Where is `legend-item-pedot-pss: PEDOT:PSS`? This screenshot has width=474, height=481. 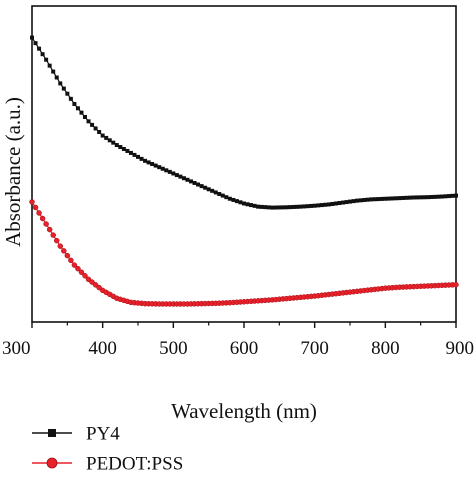 legend-item-pedot-pss: PEDOT:PSS is located at coordinates (107, 464).